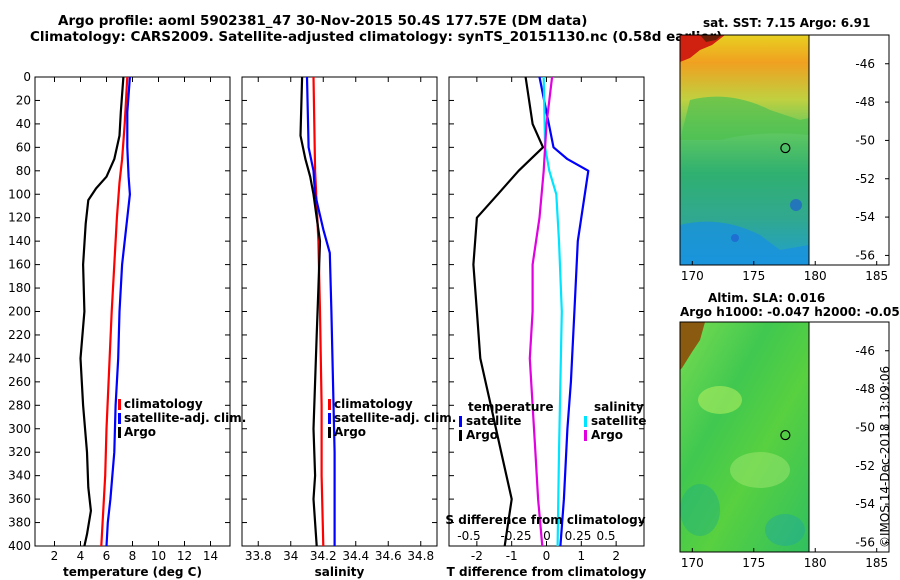 This screenshot has height=580, width=900. Describe the element at coordinates (23, 171) in the screenshot. I see `y-tick-label: 80` at that location.